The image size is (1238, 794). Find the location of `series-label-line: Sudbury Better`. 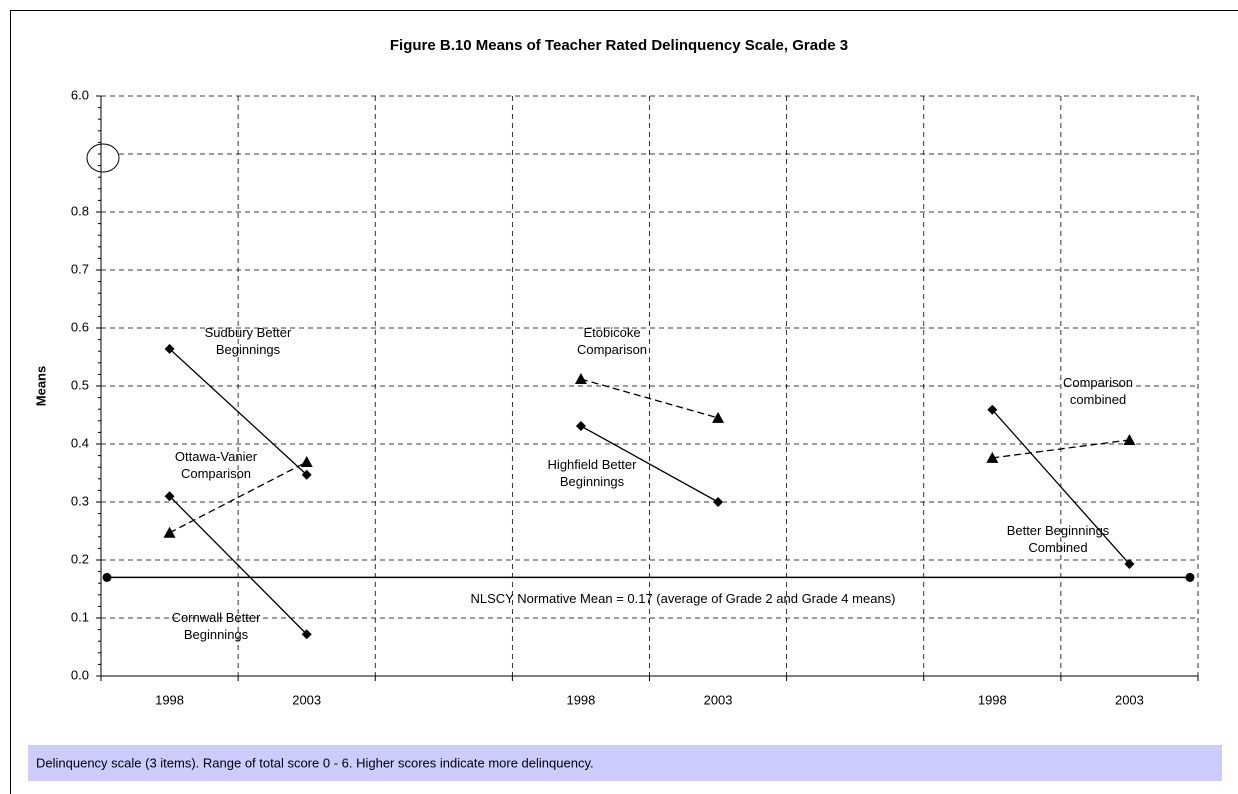

series-label-line: Sudbury Better is located at coordinates (248, 332).